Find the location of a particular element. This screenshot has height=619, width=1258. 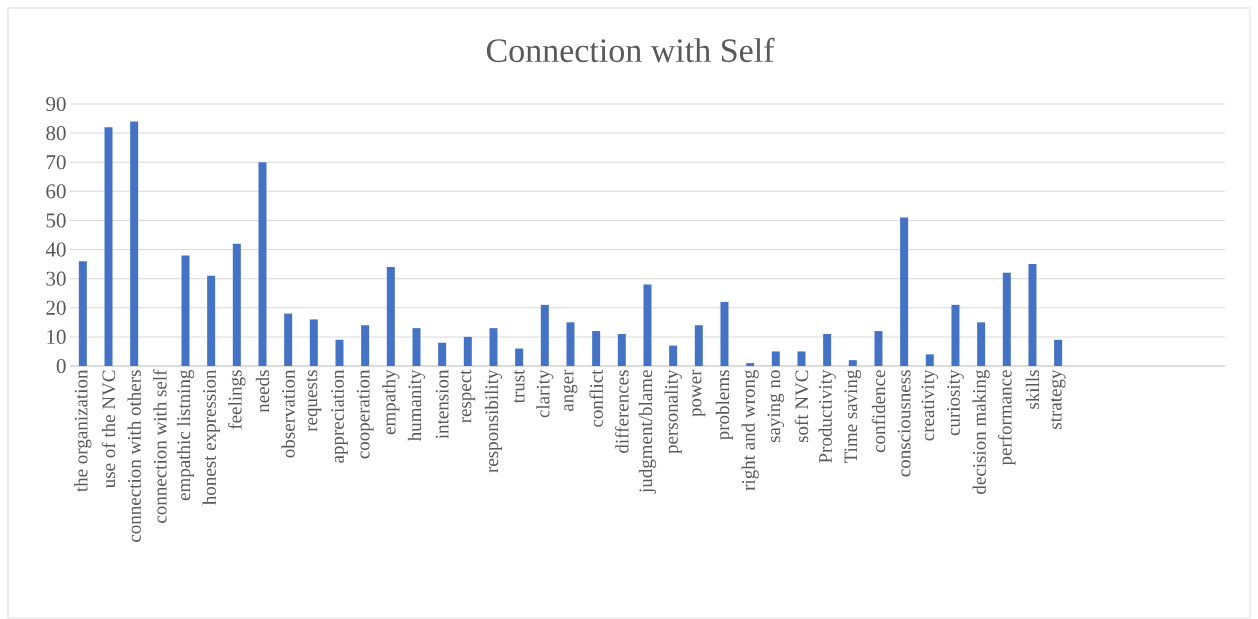

x-tick-label: skills is located at coordinates (1032, 390).